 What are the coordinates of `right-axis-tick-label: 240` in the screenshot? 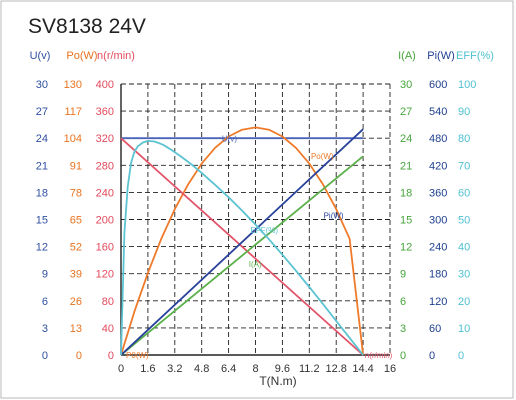 It's located at (438, 248).